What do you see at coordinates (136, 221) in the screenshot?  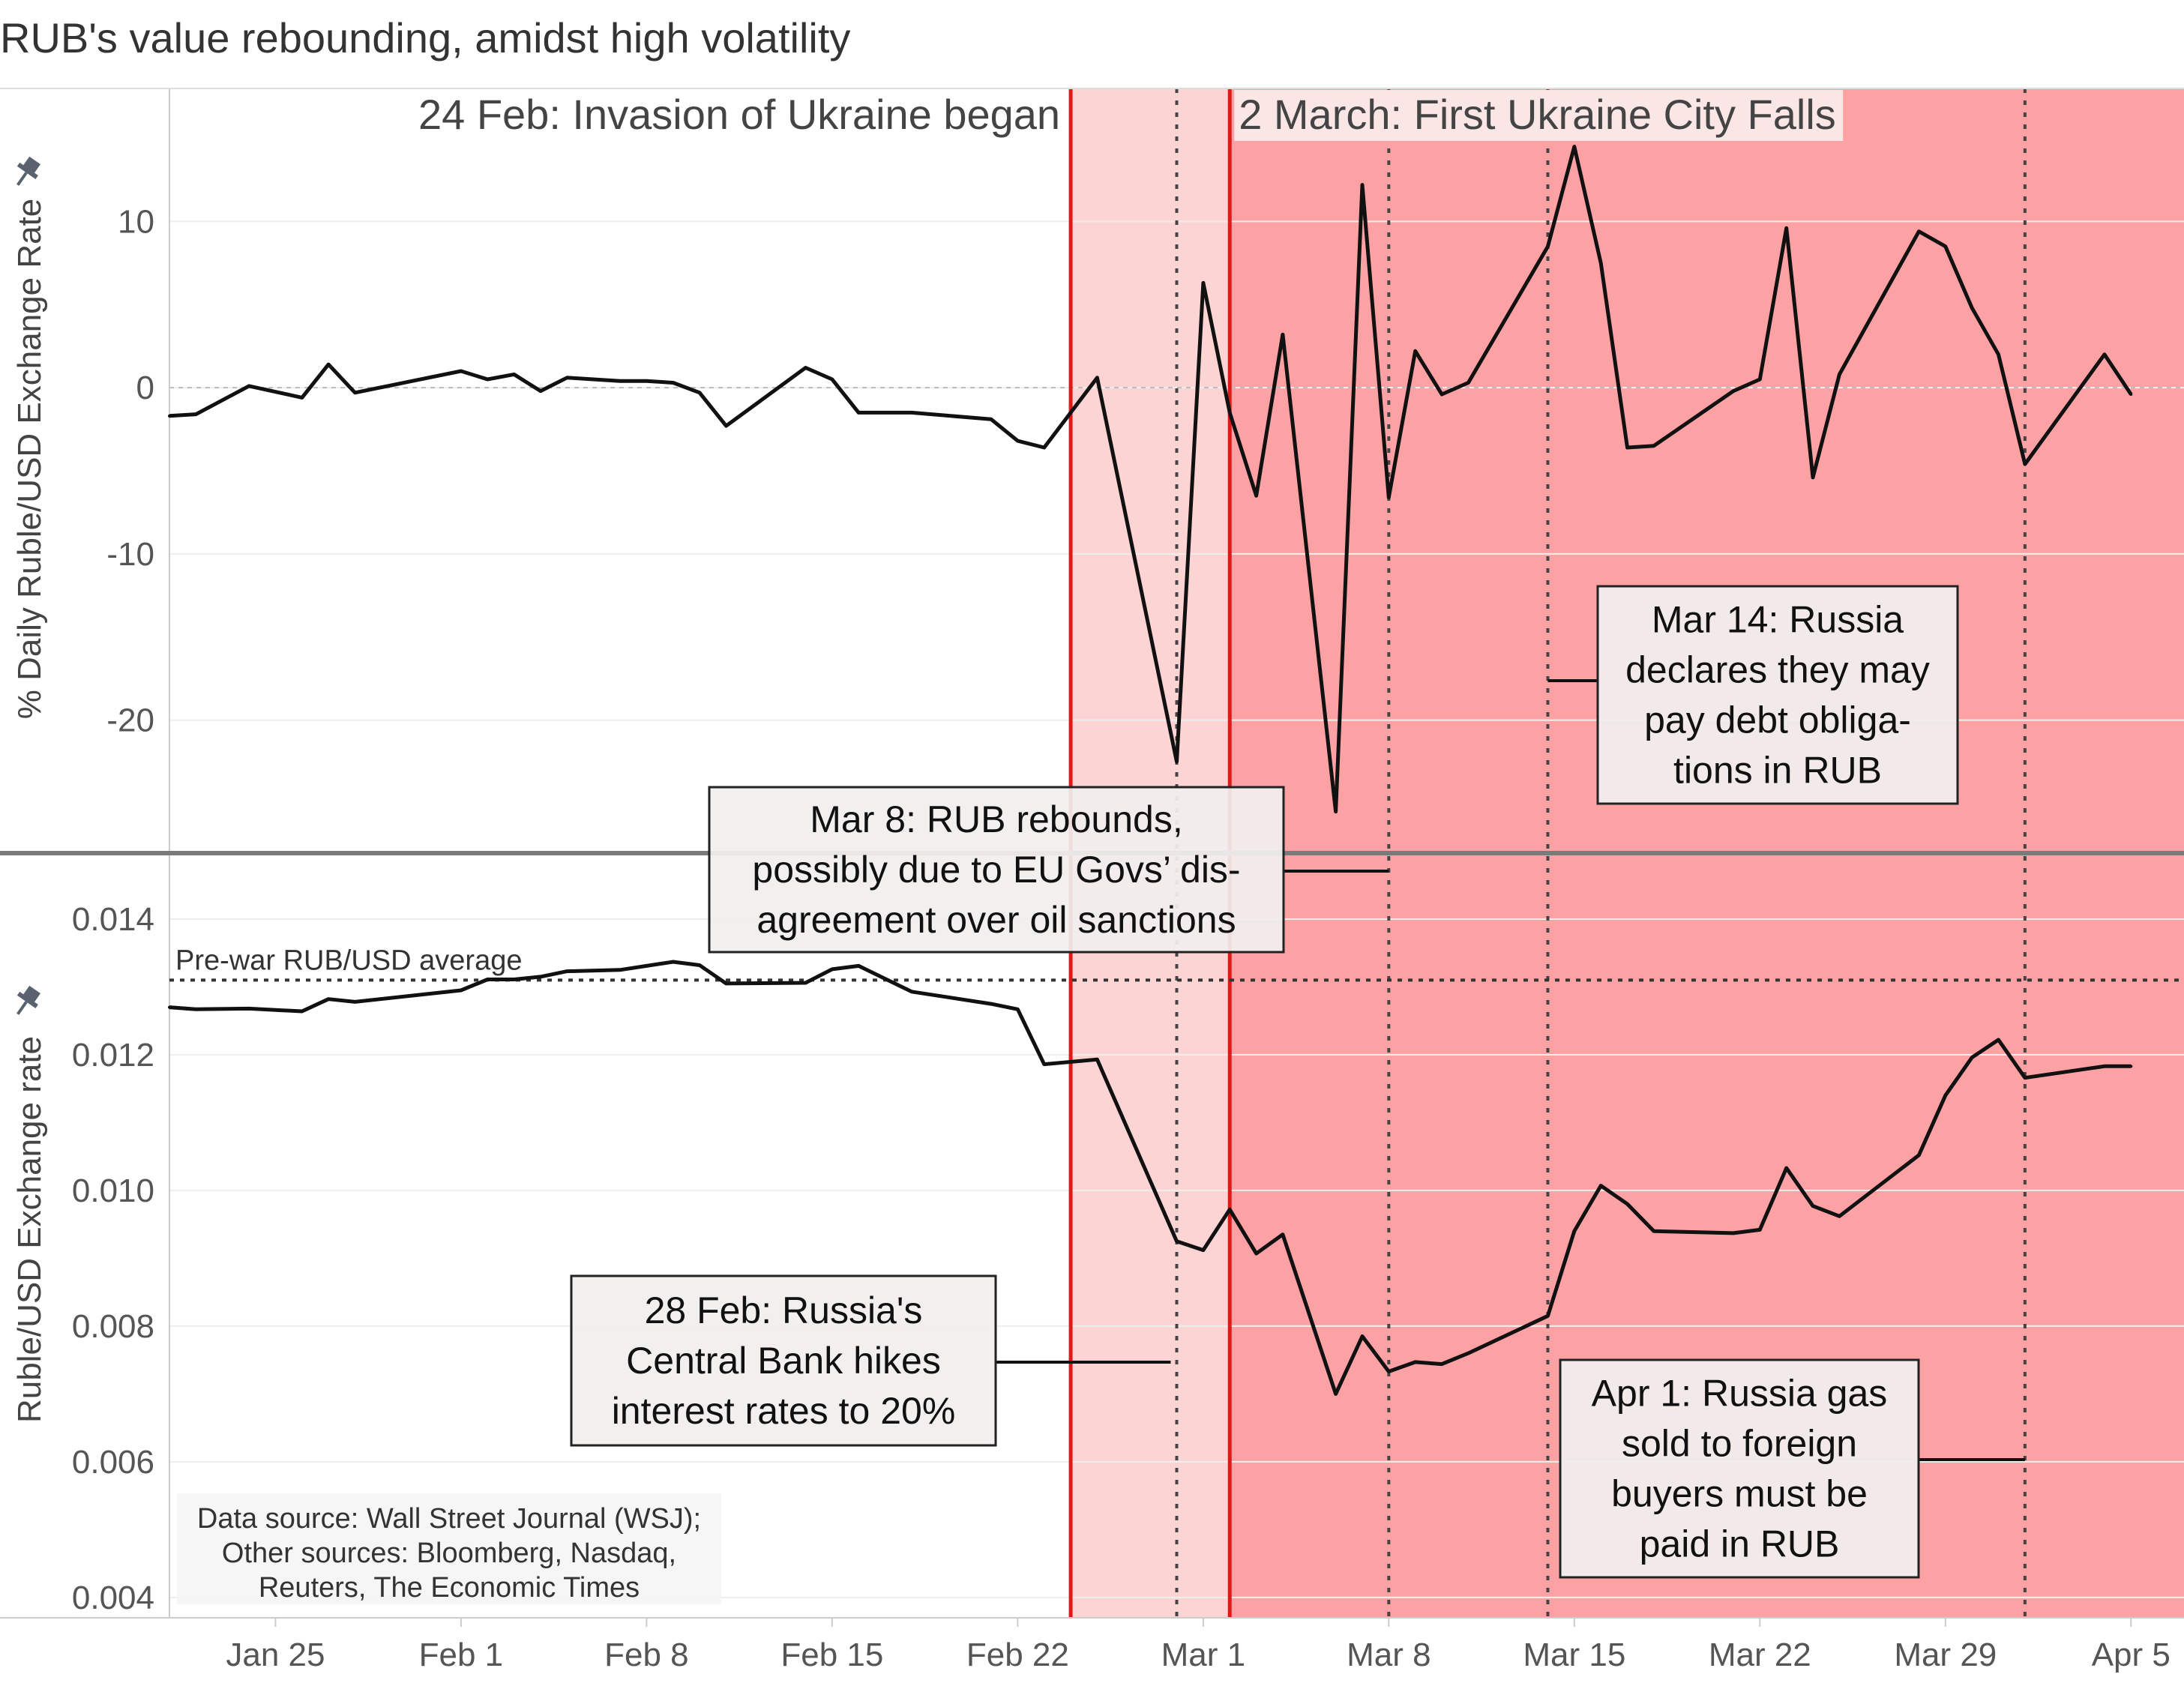 I see `top-y-tick-label: 10` at bounding box center [136, 221].